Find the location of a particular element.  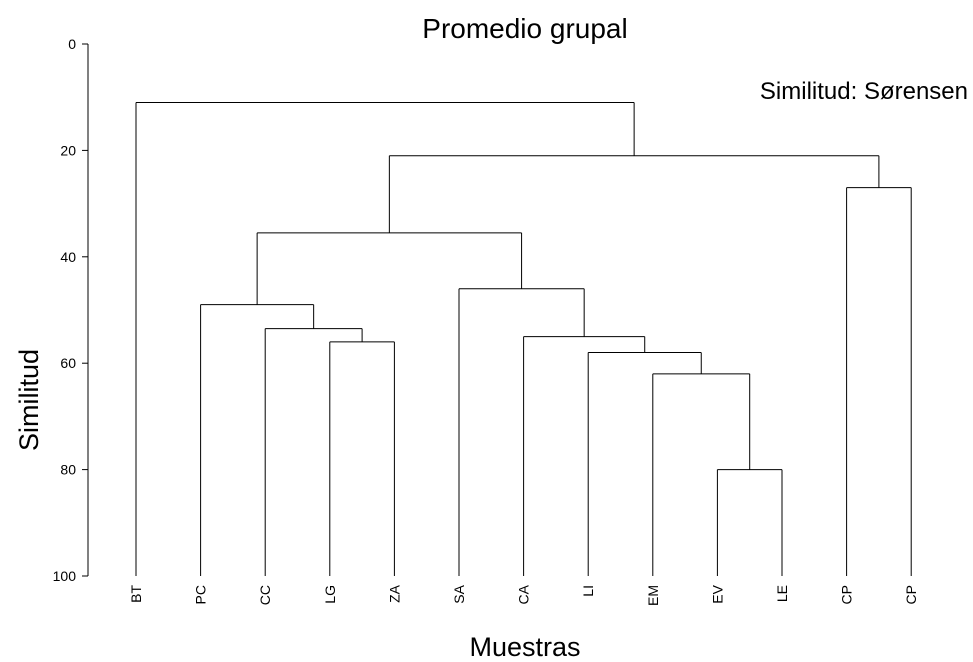

leaf-label: LI is located at coordinates (588, 591).